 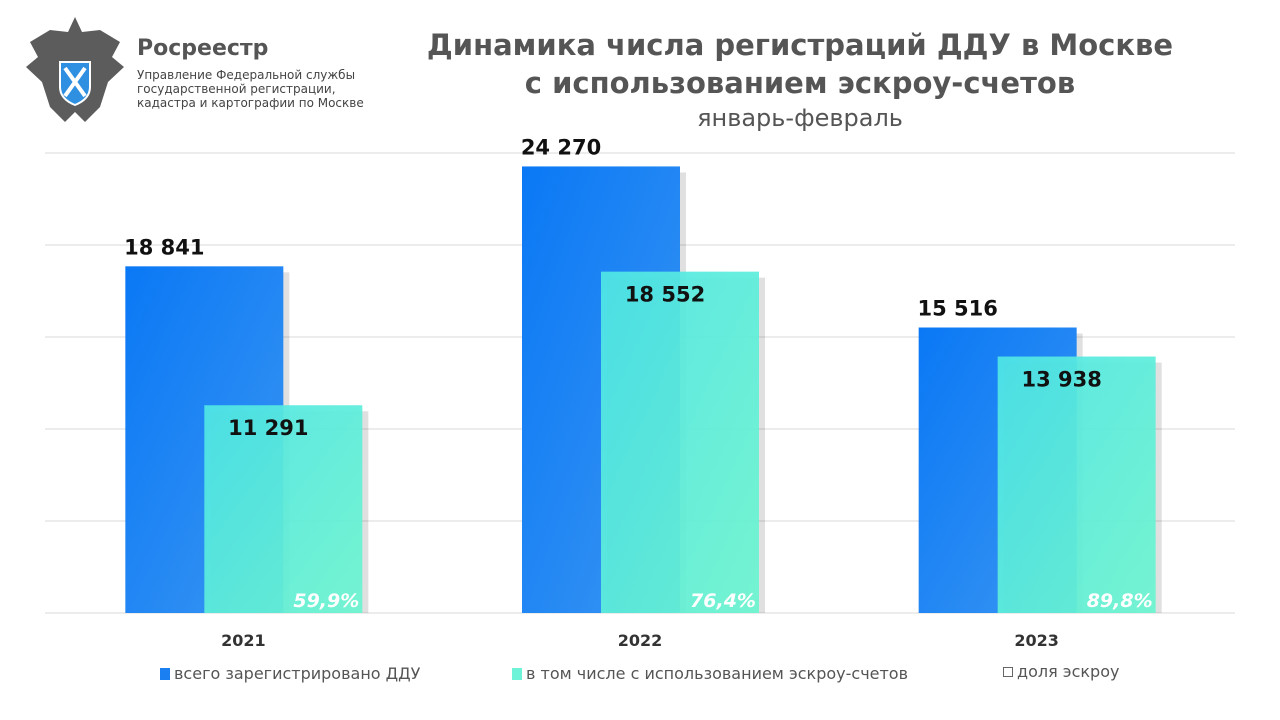 What do you see at coordinates (561, 147) in the screenshot?
I see `data-label-total: 24 270` at bounding box center [561, 147].